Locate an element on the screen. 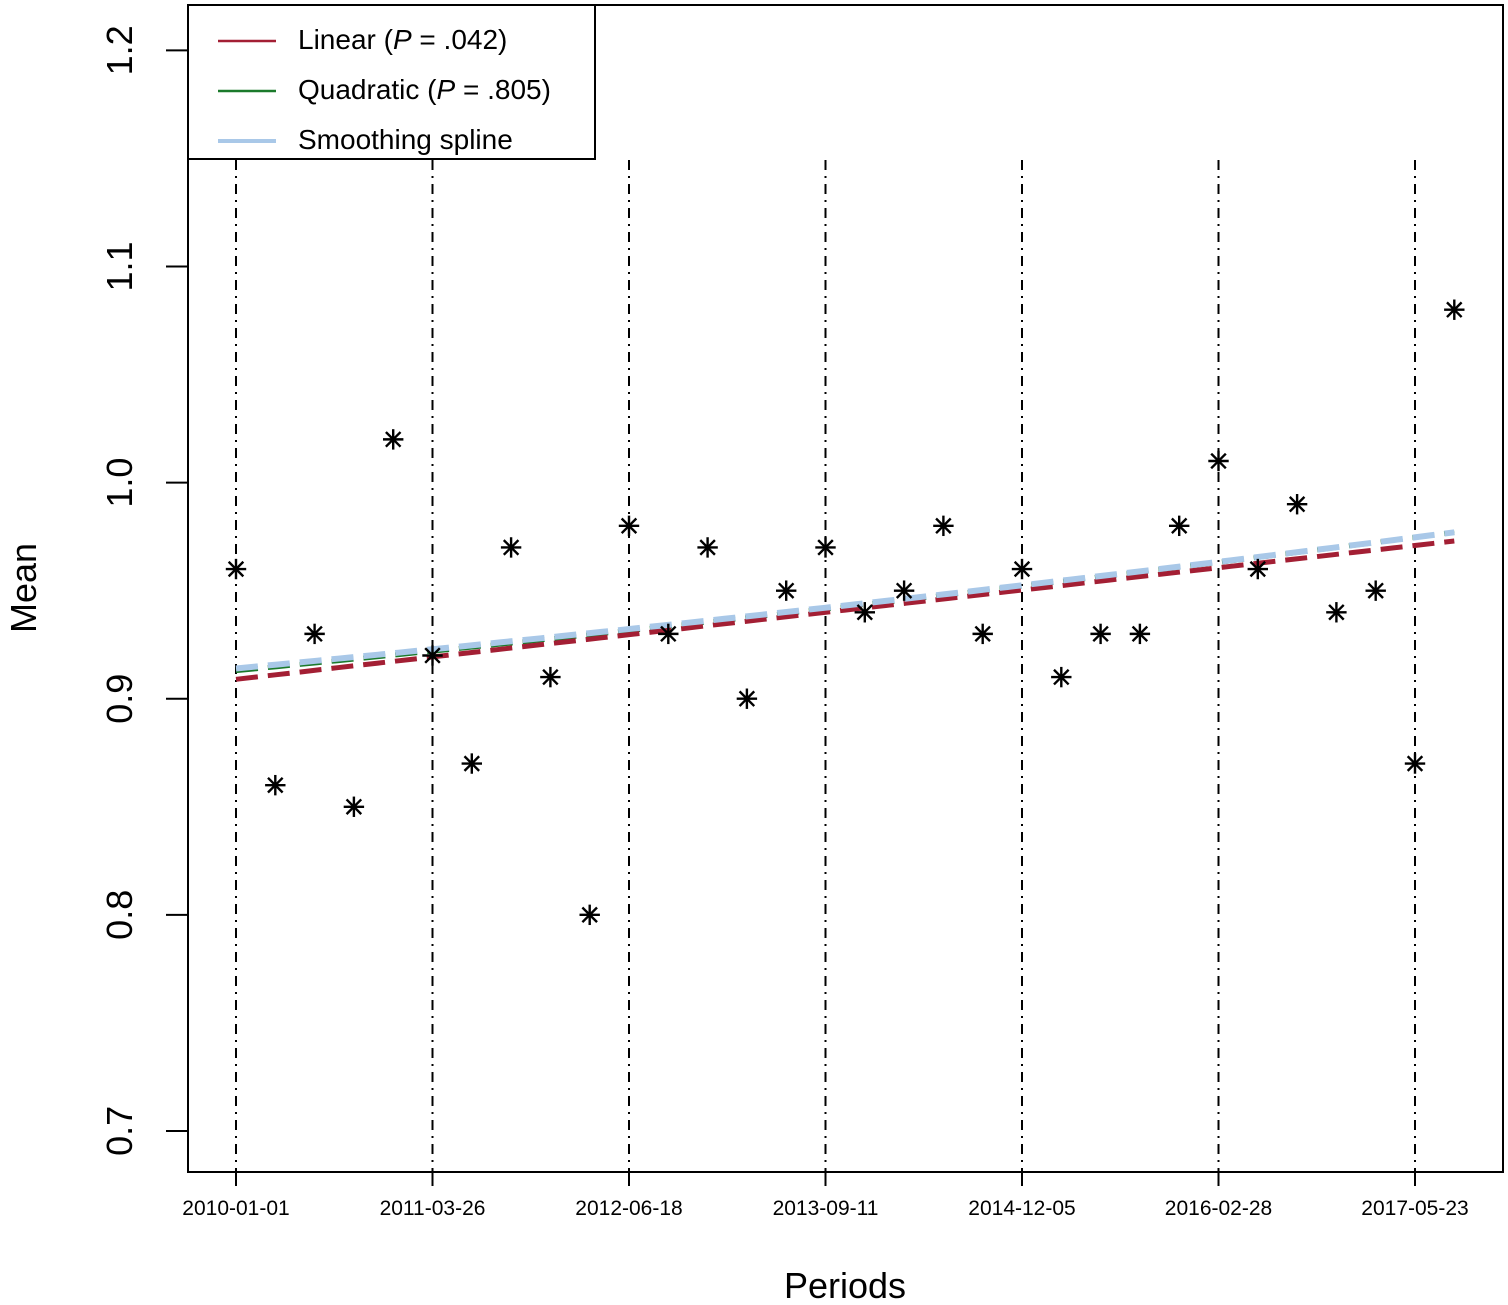  x-tick-label: 2011-03-26 is located at coordinates (433, 1208).